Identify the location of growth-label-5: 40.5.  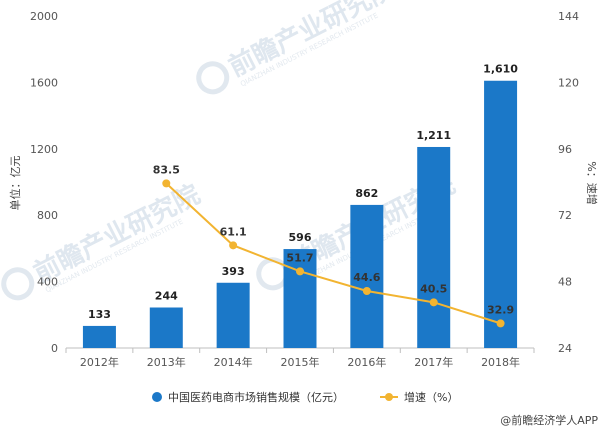
(433, 288).